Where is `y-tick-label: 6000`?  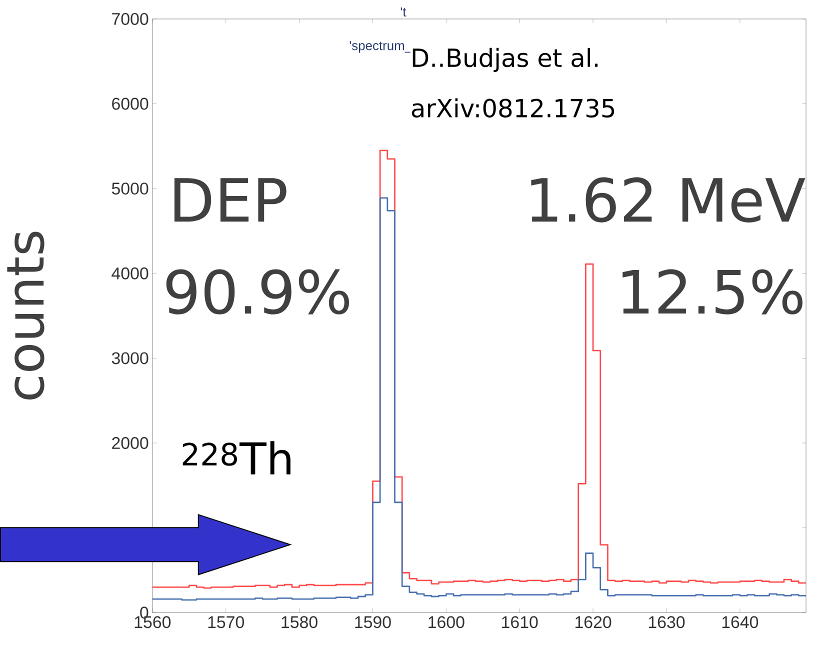 y-tick-label: 6000 is located at coordinates (130, 104).